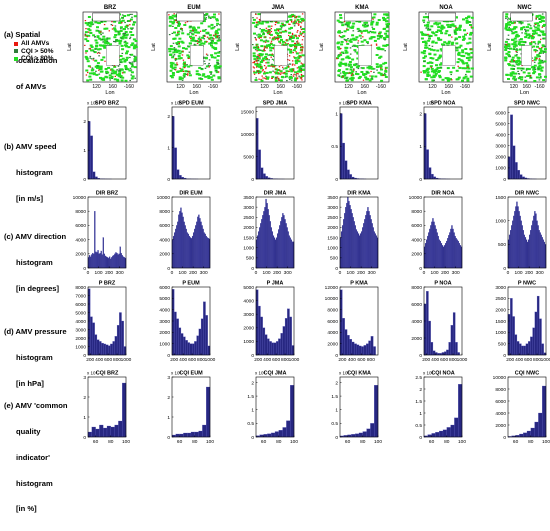  What do you see at coordinates (248, 288) in the screenshot?
I see `ytick-label: 5000` at bounding box center [248, 288].